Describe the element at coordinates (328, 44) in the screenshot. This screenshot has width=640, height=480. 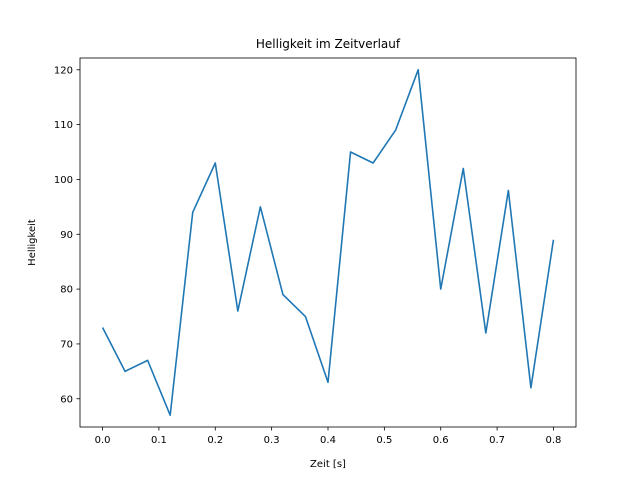
I see `chart-title: Helligkeit im Zeitverlauf` at that location.